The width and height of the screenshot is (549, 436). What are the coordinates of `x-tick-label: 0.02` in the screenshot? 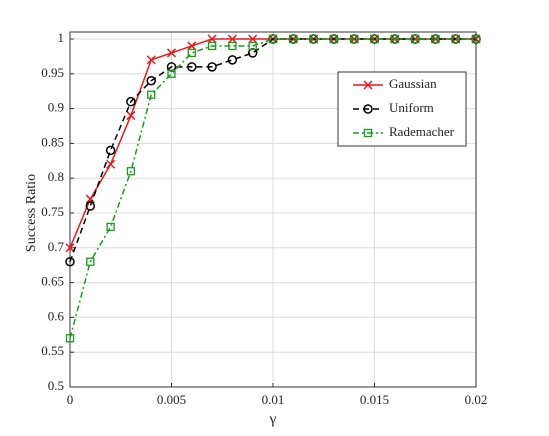 It's located at (476, 399).